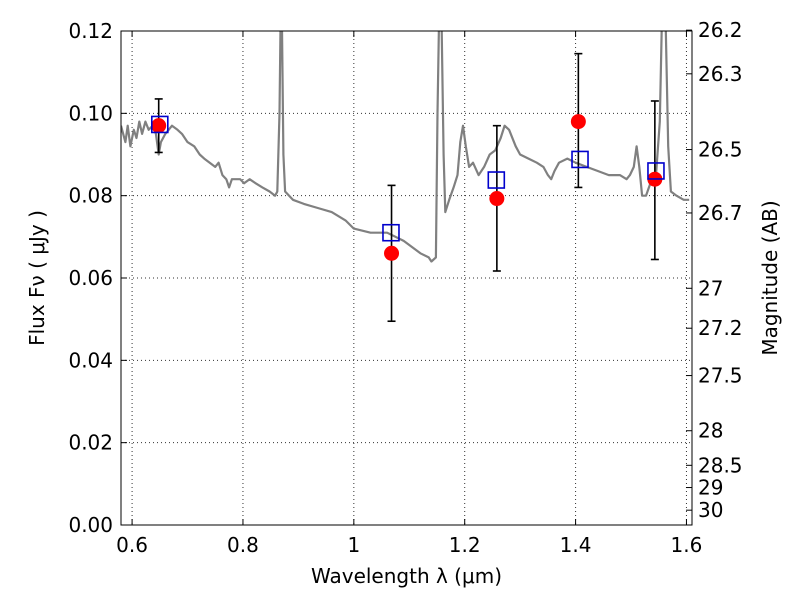 The width and height of the screenshot is (800, 600). Describe the element at coordinates (243, 545) in the screenshot. I see `x-tick-label: 0.8` at that location.